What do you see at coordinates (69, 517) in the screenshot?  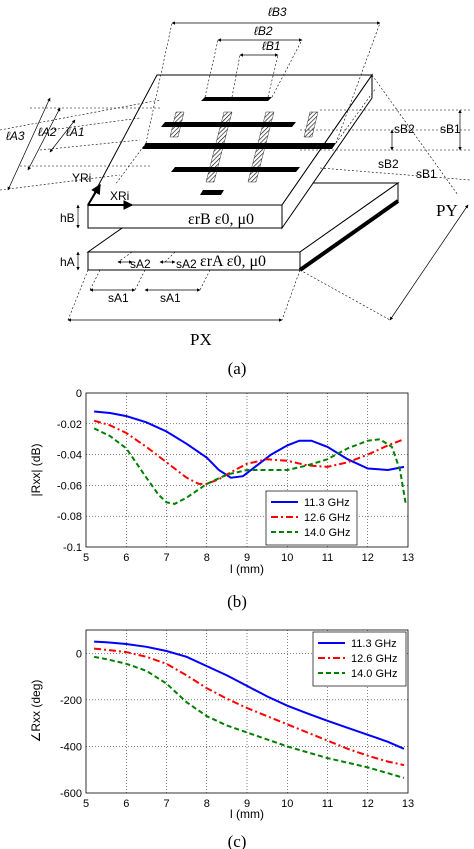 I see `y-tick-label: -0.08` at bounding box center [69, 517].